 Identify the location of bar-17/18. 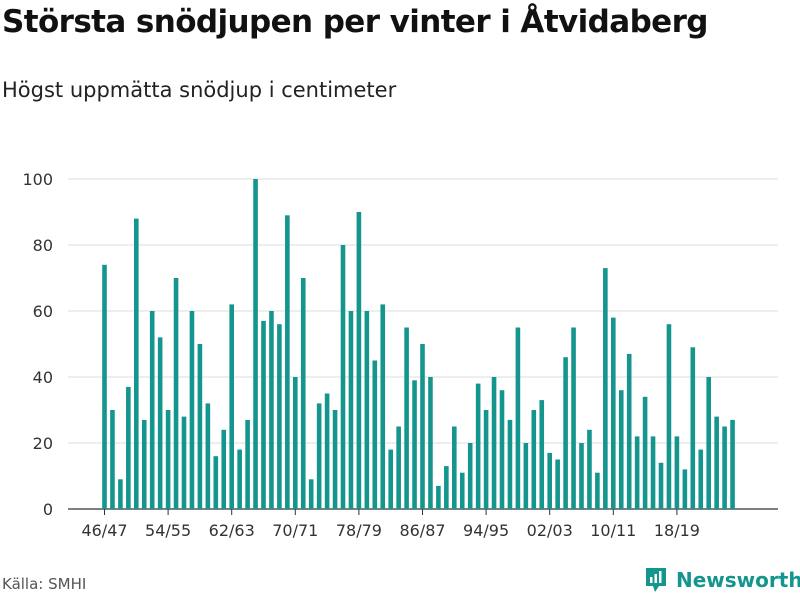
(669, 416).